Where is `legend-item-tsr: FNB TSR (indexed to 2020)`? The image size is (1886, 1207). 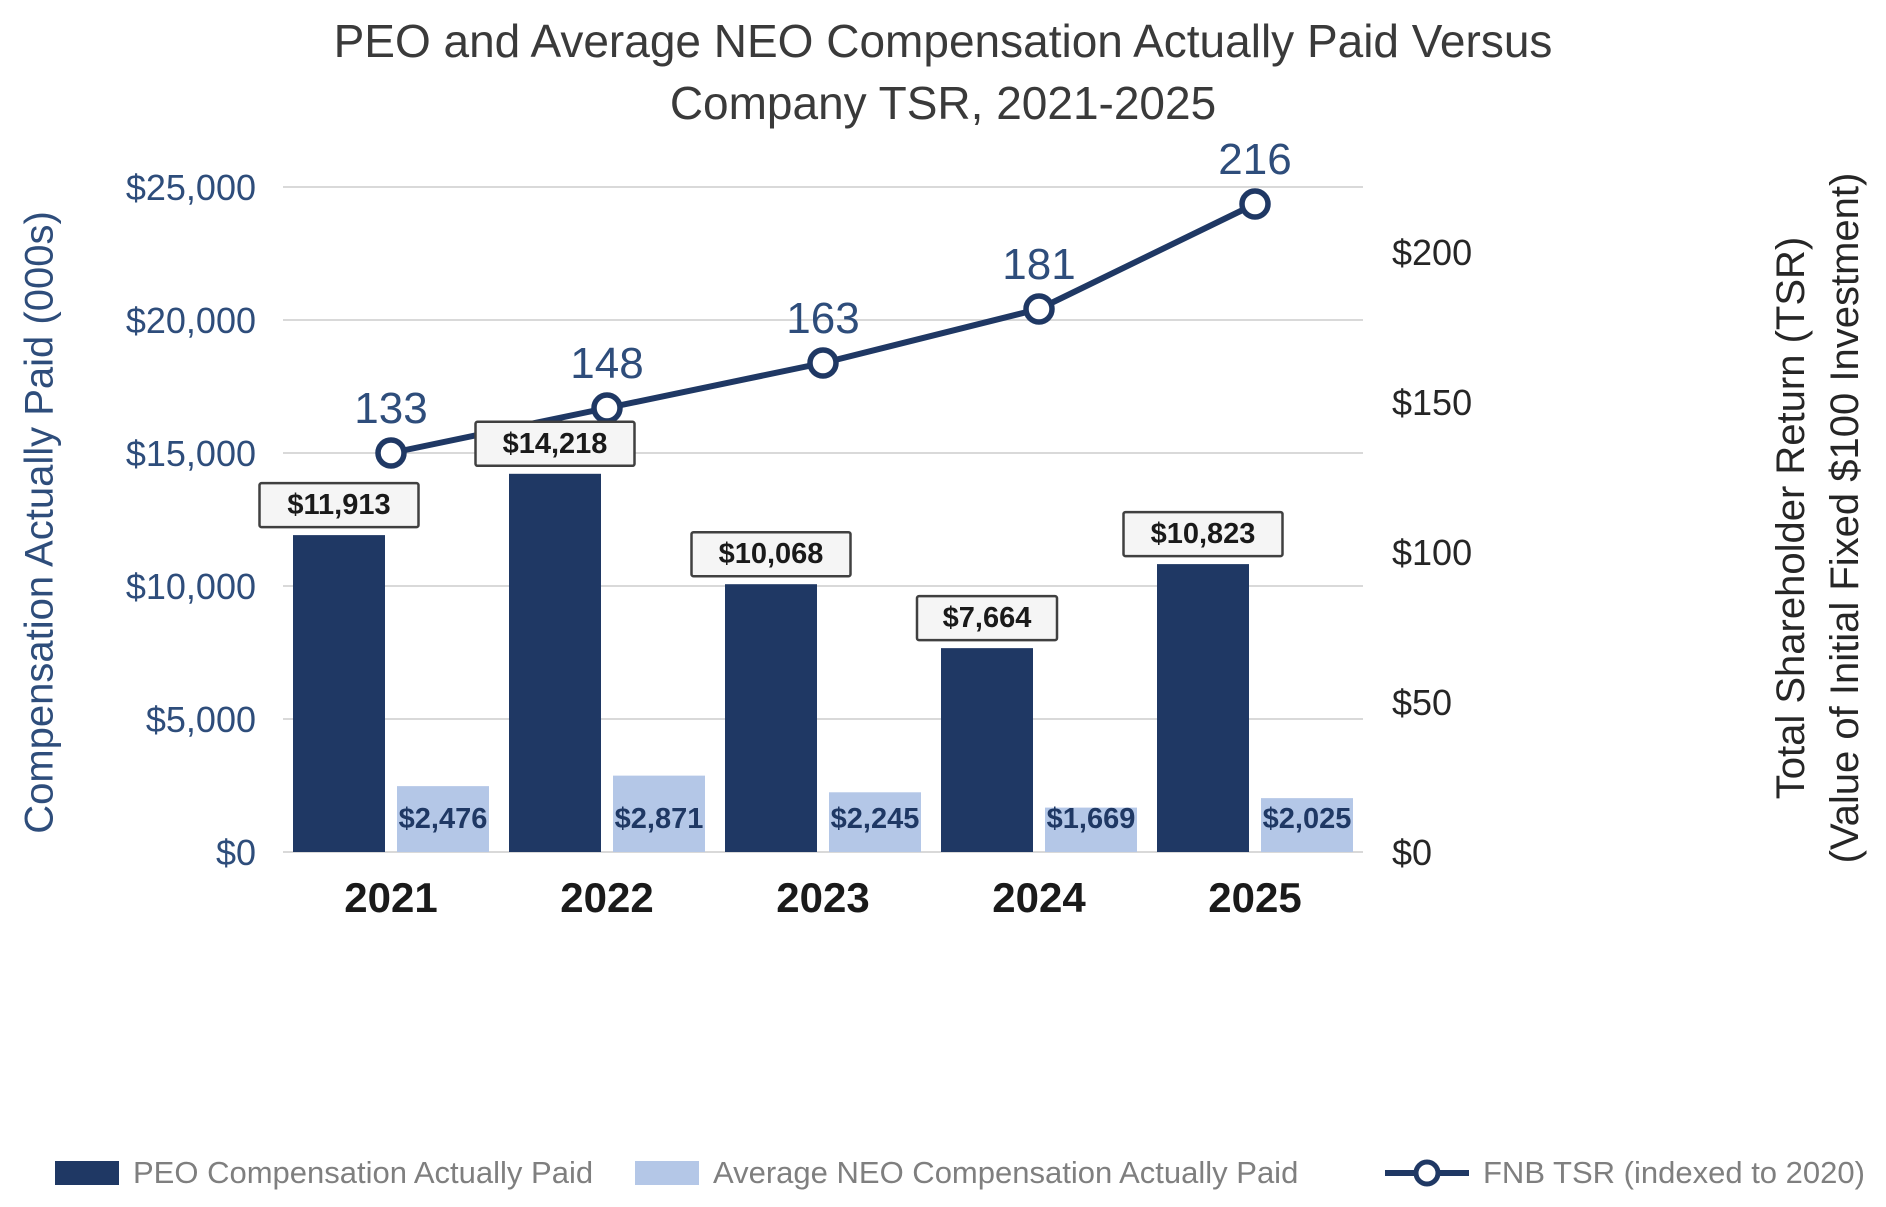
legend-item-tsr: FNB TSR (indexed to 2020) is located at coordinates (1625, 1173).